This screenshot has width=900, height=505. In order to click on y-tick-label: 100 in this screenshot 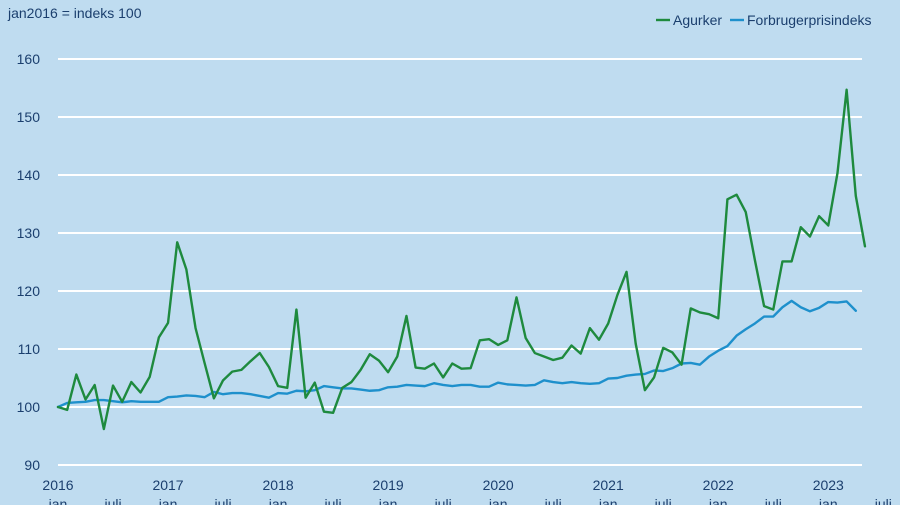, I will do `click(29, 407)`.